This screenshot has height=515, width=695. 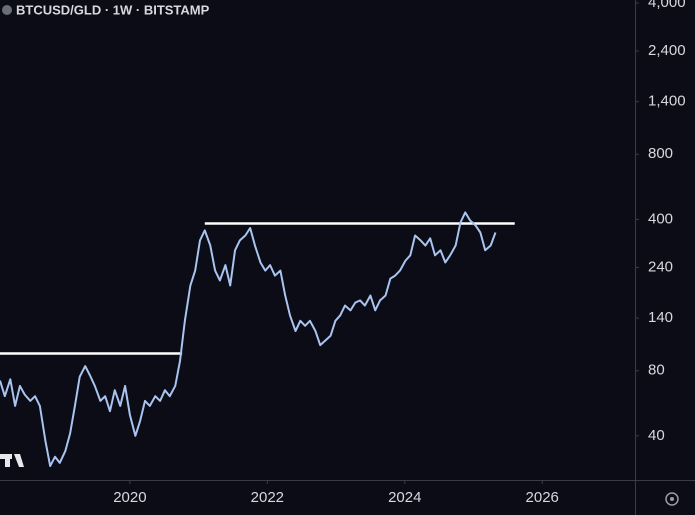 What do you see at coordinates (660, 218) in the screenshot?
I see `y-tick-label: 400` at bounding box center [660, 218].